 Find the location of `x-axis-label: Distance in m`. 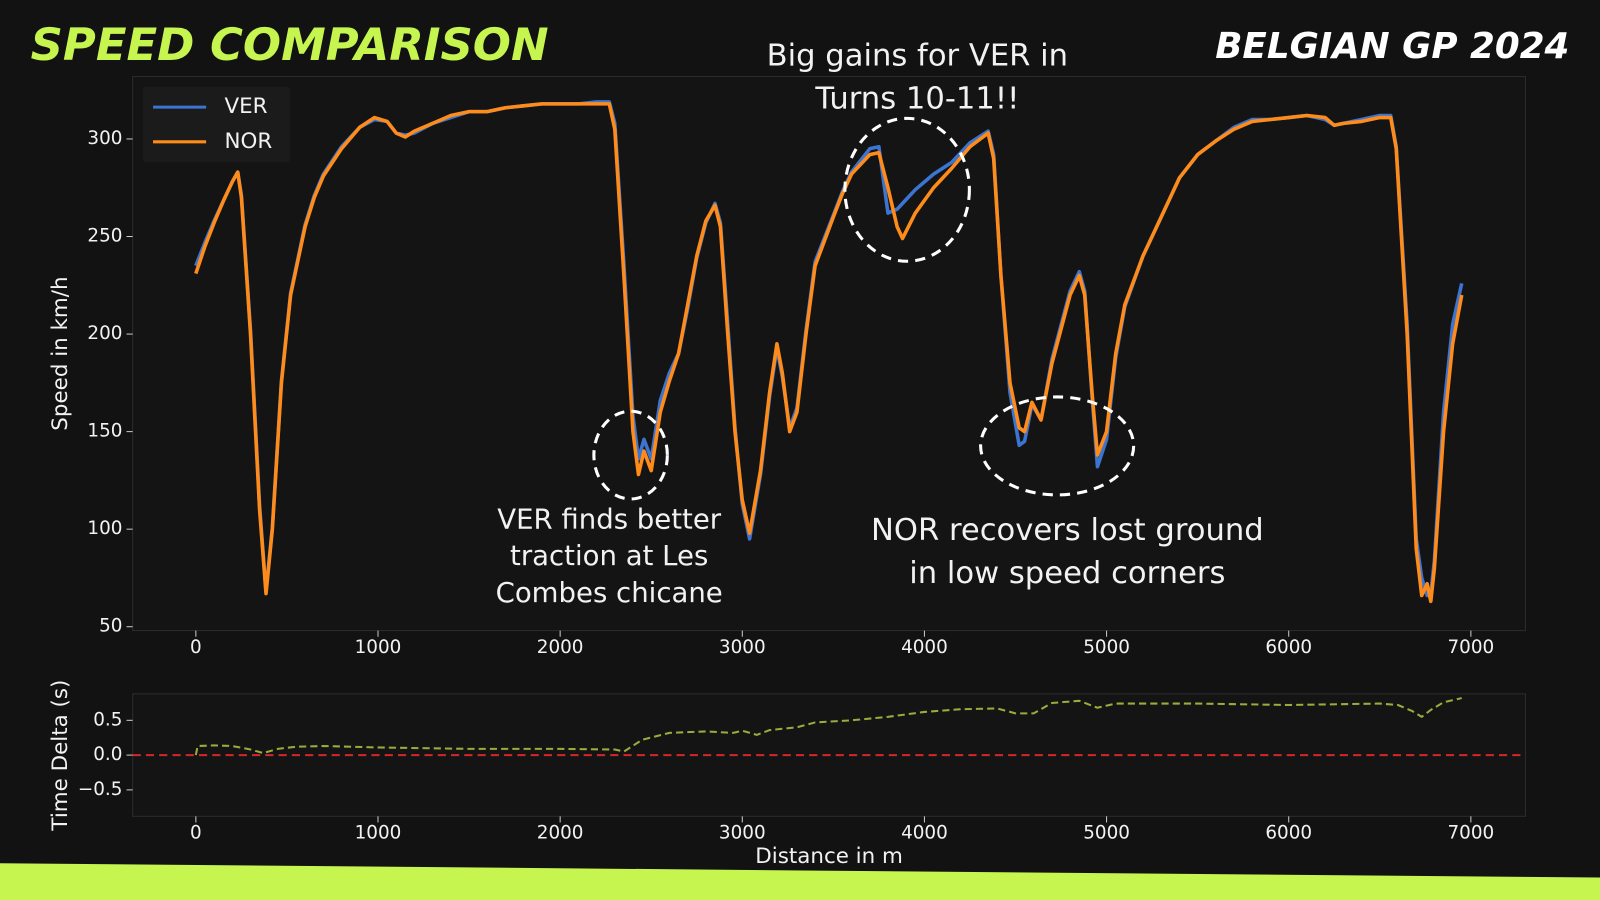

x-axis-label: Distance in m is located at coordinates (829, 856).